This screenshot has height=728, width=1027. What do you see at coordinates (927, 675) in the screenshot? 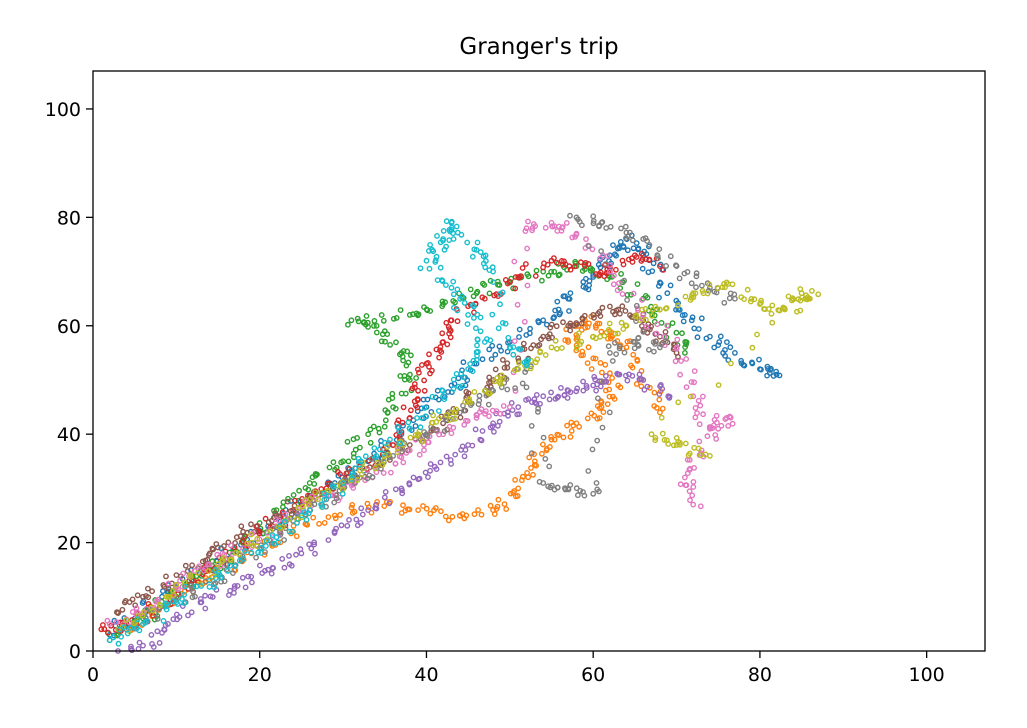
I see `x-tick-label: 100` at bounding box center [927, 675].